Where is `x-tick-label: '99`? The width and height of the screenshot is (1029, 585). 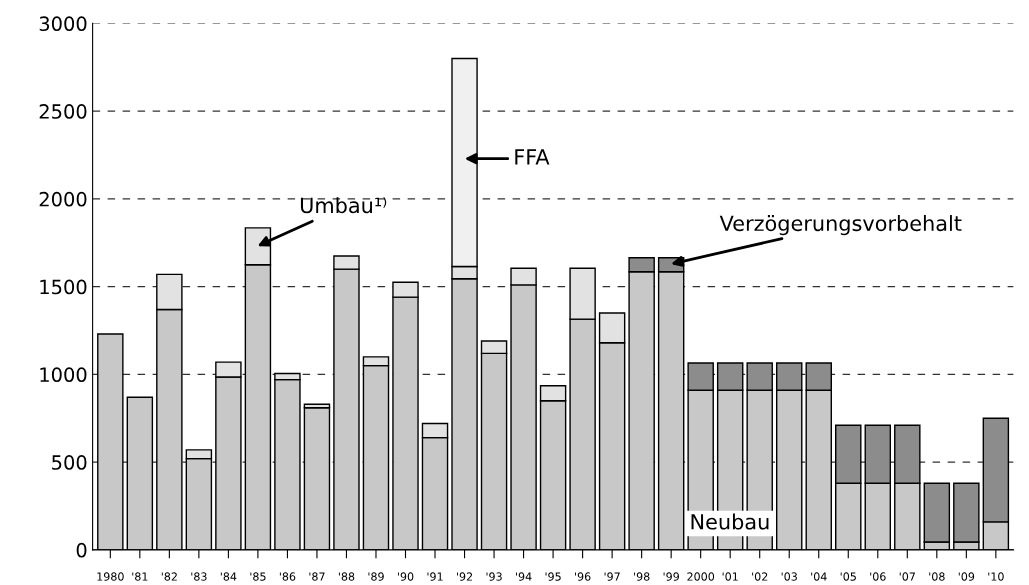
x-tick-label: '99 is located at coordinates (671, 576).